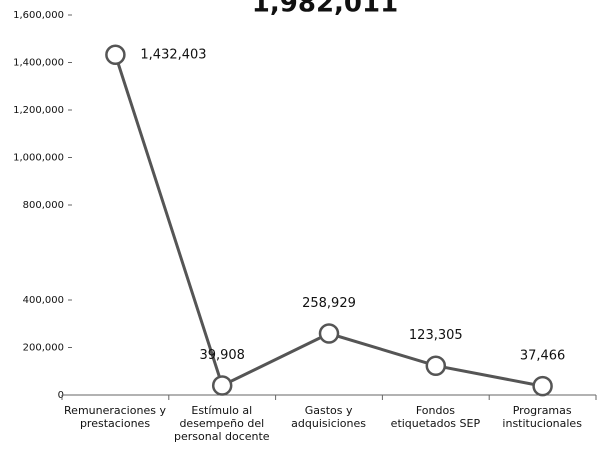 The height and width of the screenshot is (450, 615). What do you see at coordinates (329, 303) in the screenshot?
I see `data-label: 258,929` at bounding box center [329, 303].